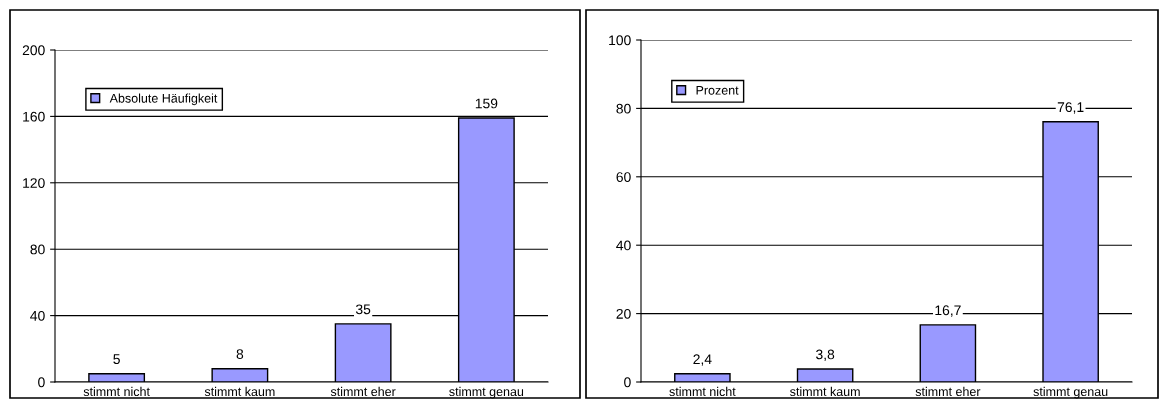 The height and width of the screenshot is (400, 1166). I want to click on text: 2,4, so click(702, 360).